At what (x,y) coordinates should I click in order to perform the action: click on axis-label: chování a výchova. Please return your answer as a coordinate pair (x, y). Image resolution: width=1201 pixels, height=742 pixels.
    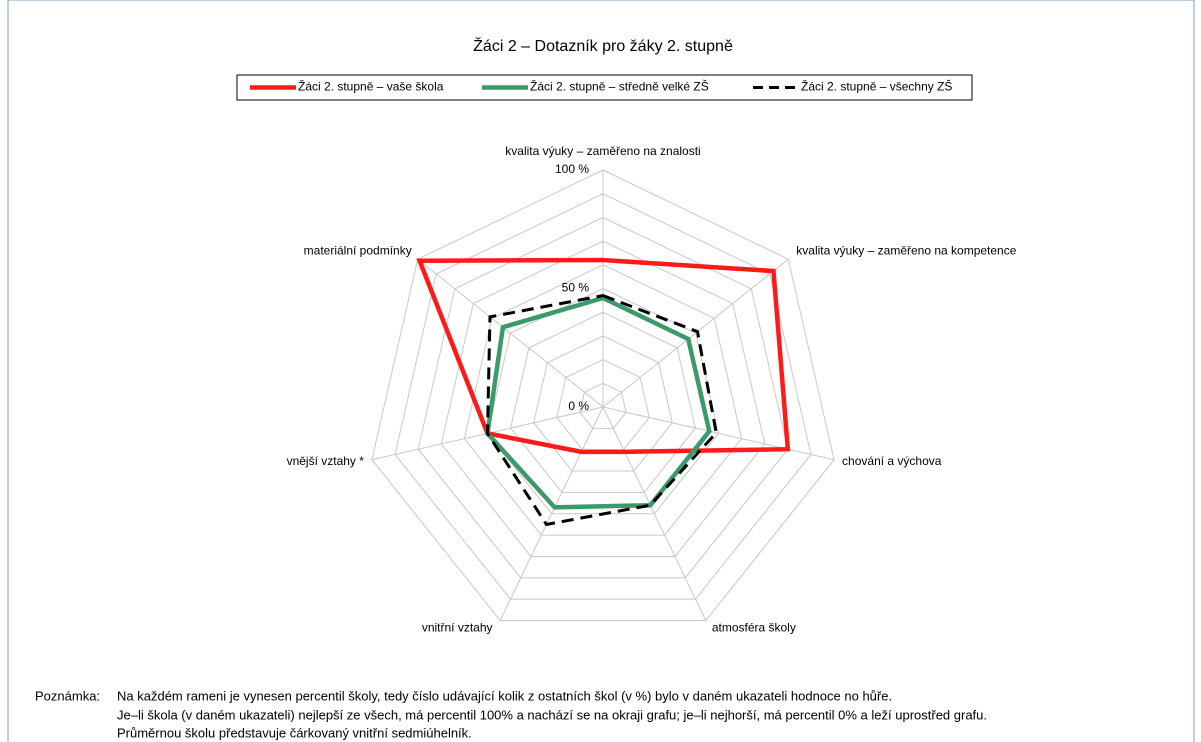
    Looking at the image, I should click on (892, 461).